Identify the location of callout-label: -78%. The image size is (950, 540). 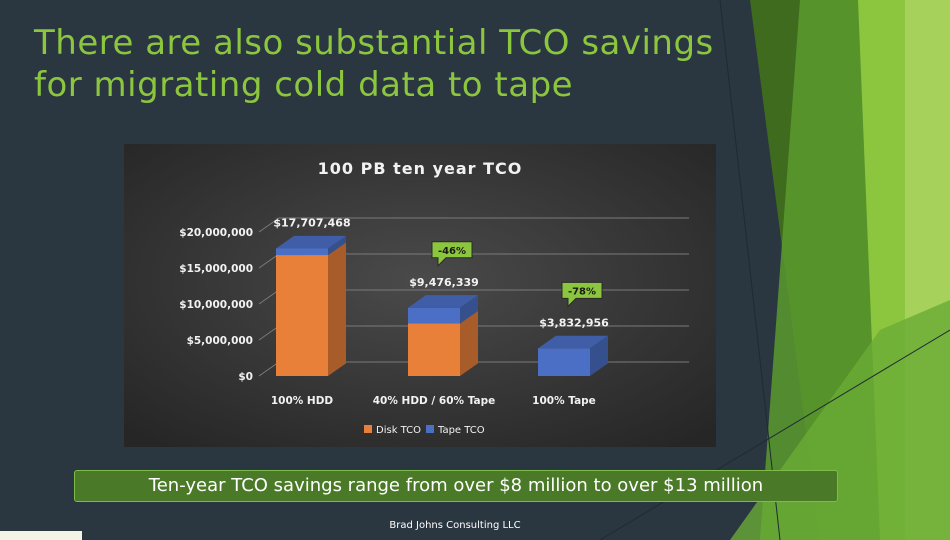
(582, 291).